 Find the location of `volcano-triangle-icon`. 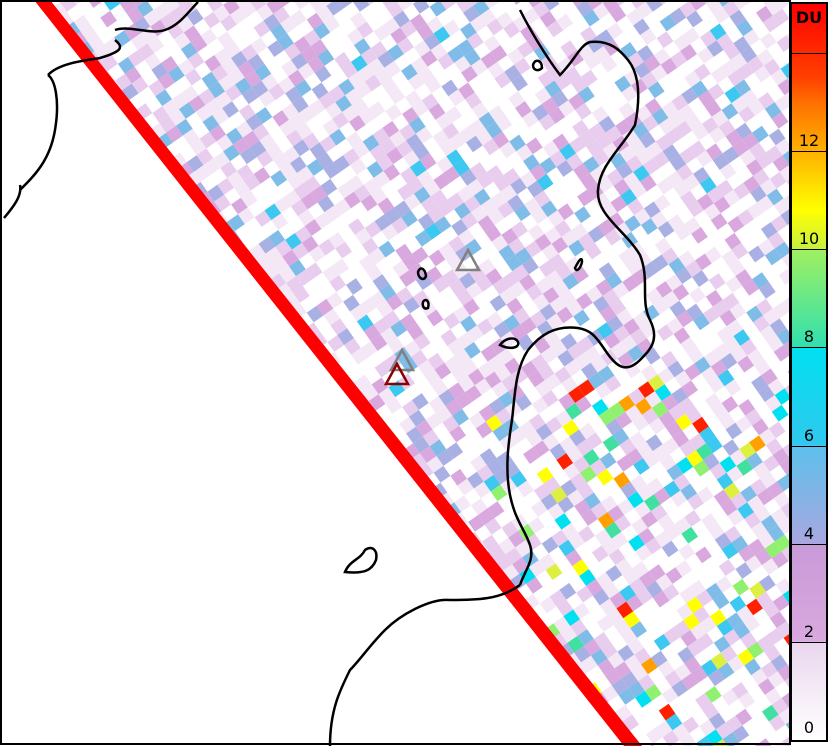

volcano-triangle-icon is located at coordinates (397, 373).